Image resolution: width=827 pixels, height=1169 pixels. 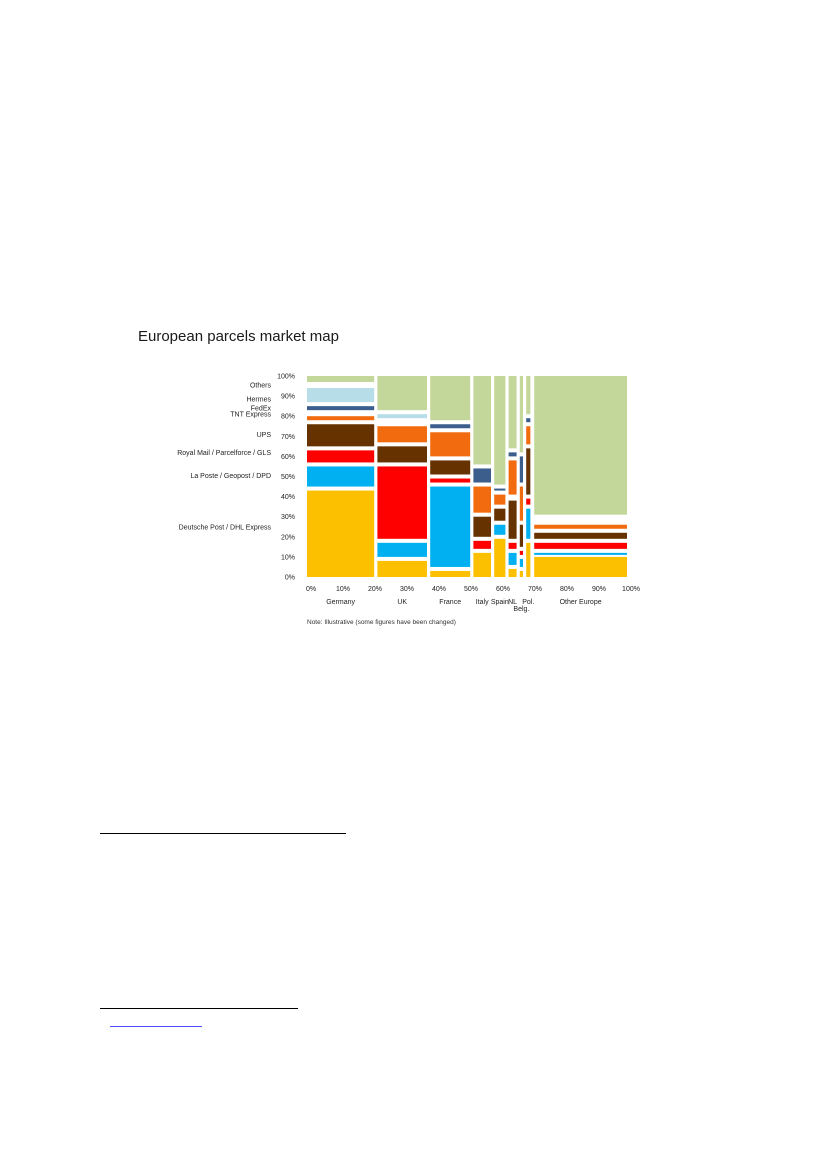 I want to click on legend-label: La Poste / Geopost / DPD, so click(x=230, y=476).